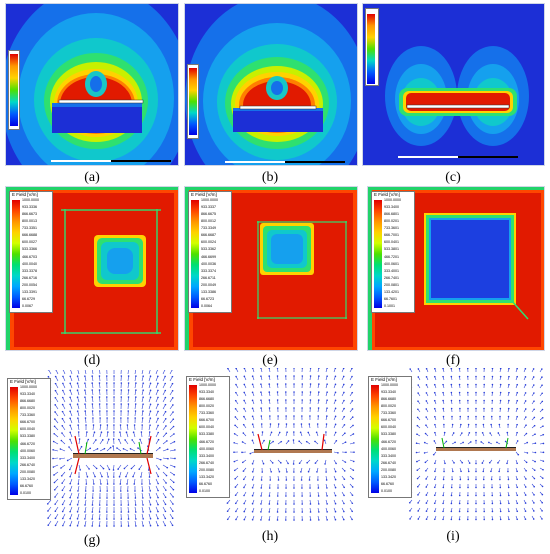 This screenshot has width=550, height=554. What do you see at coordinates (388, 441) in the screenshot?
I see `legend-tick-label: 466.6720` at bounding box center [388, 441].